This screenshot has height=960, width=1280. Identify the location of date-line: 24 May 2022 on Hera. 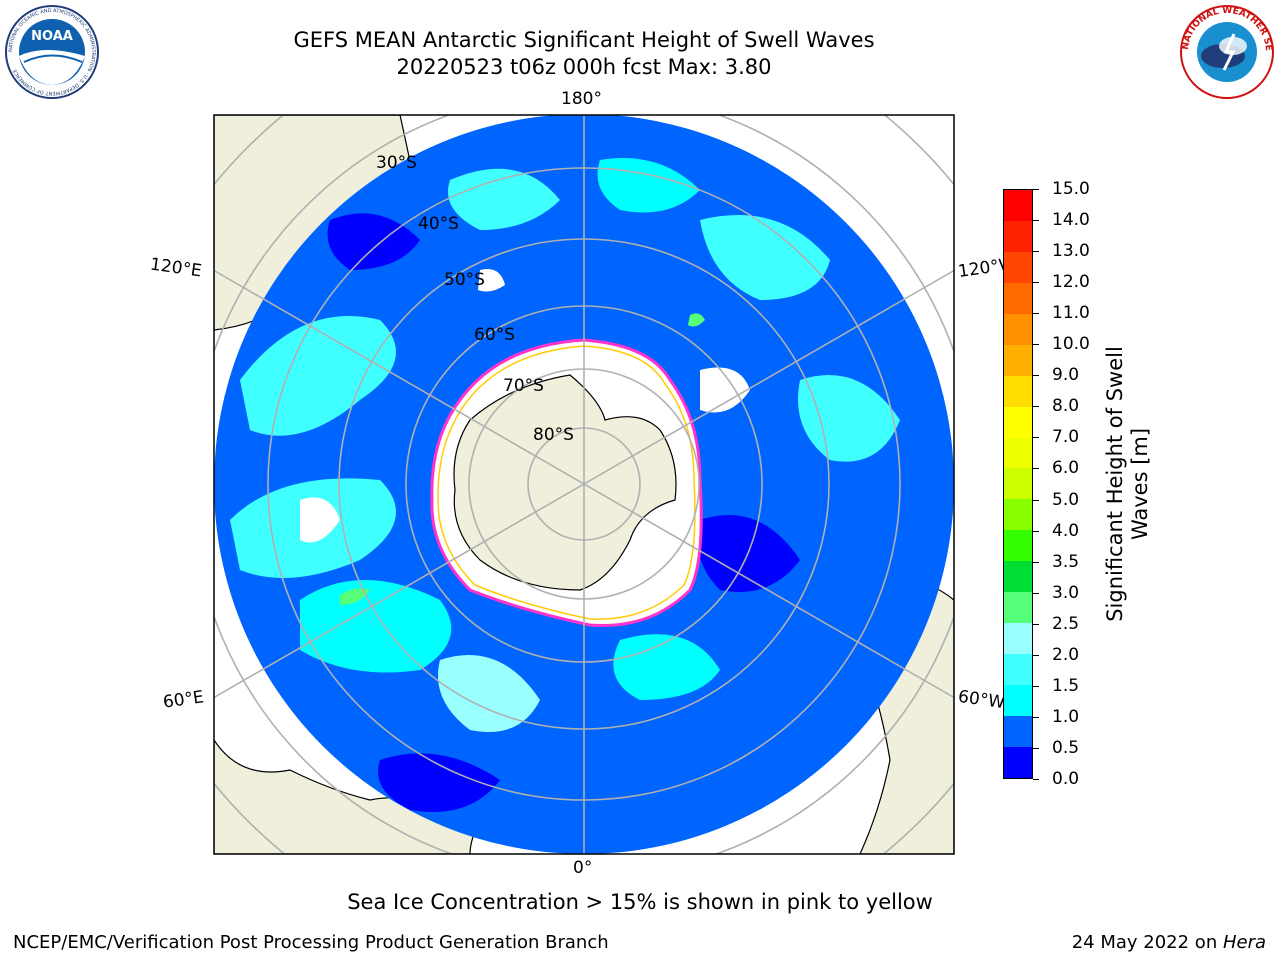
(1168, 942).